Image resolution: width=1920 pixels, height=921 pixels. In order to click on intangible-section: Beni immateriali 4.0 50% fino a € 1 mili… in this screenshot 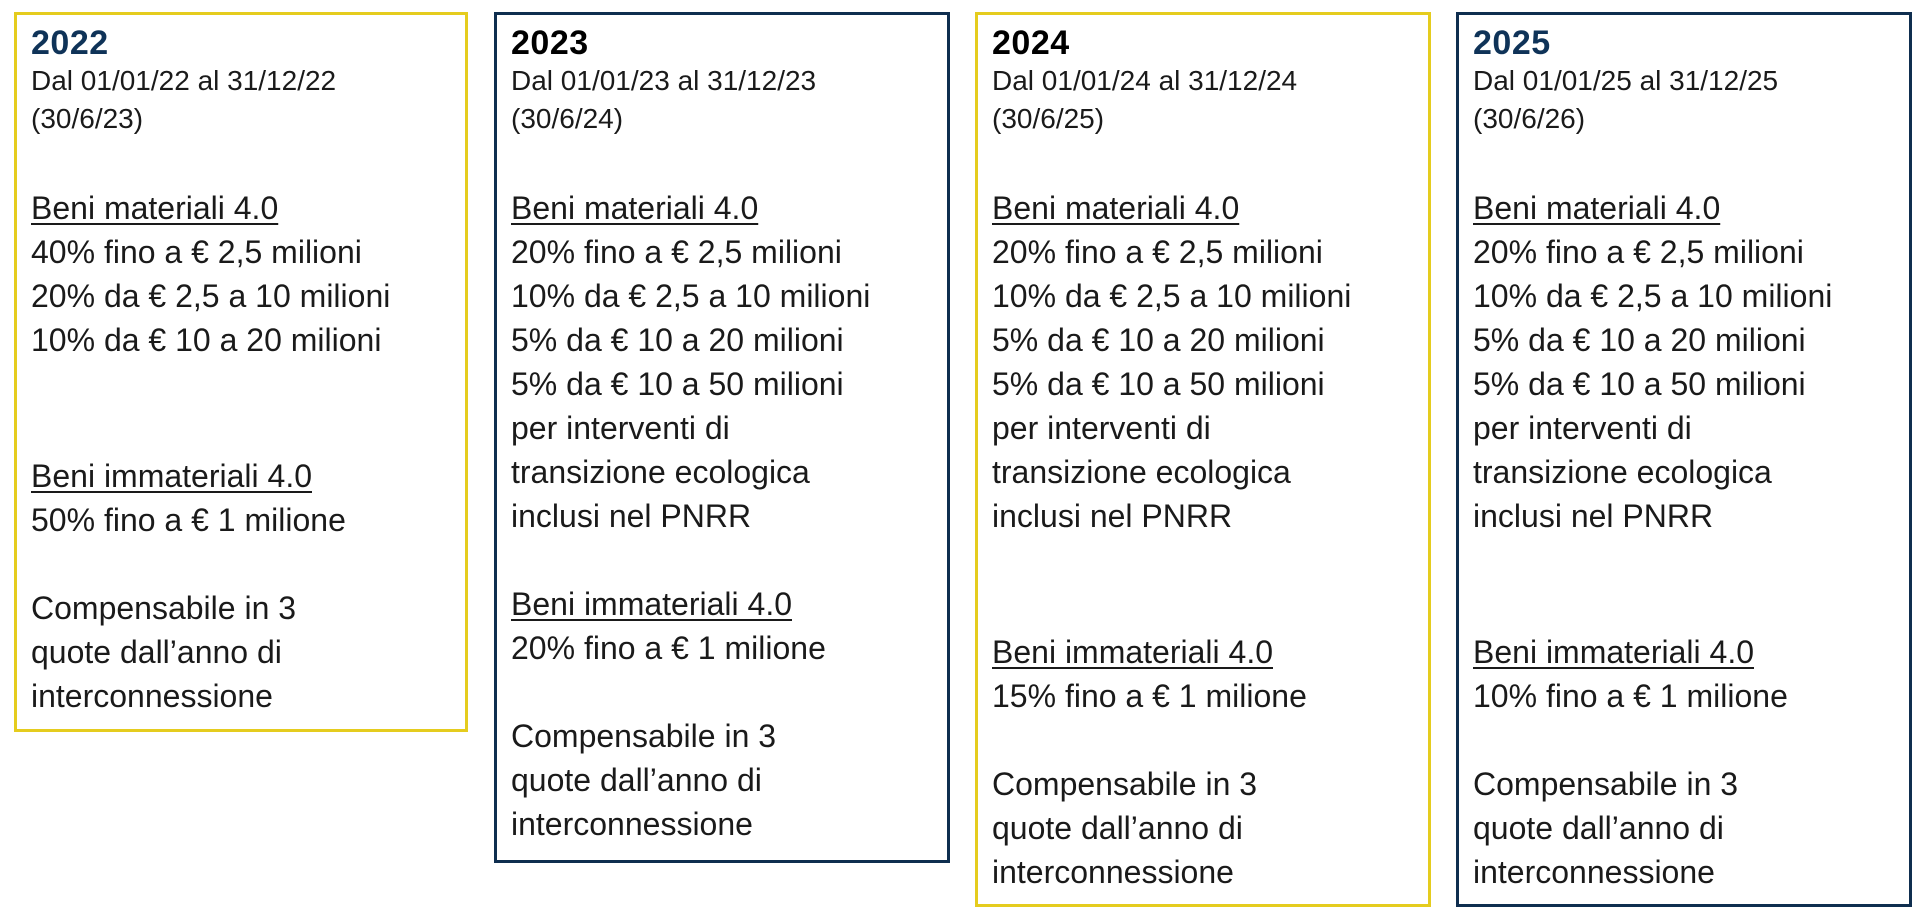, I will do `click(241, 498)`.